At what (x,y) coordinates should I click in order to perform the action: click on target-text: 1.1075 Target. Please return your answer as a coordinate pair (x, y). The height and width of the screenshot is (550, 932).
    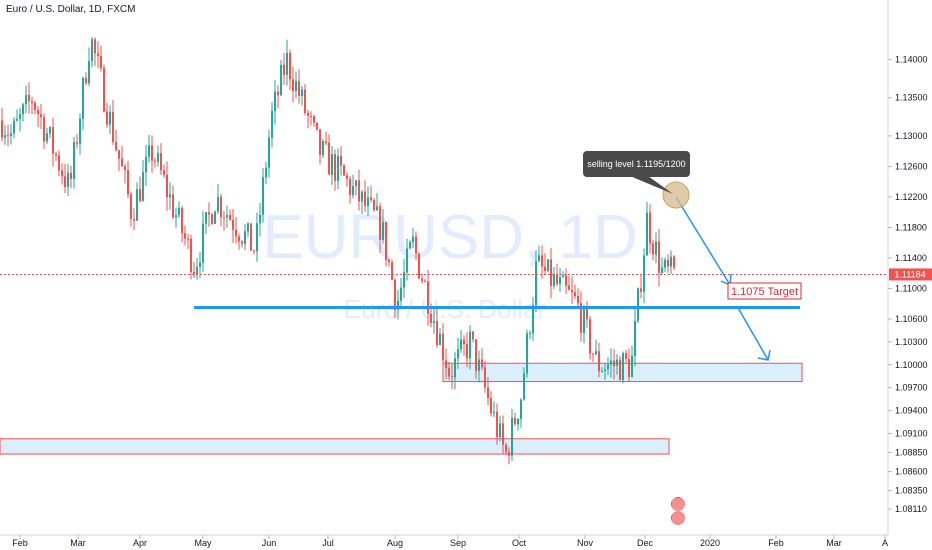
    Looking at the image, I should click on (764, 292).